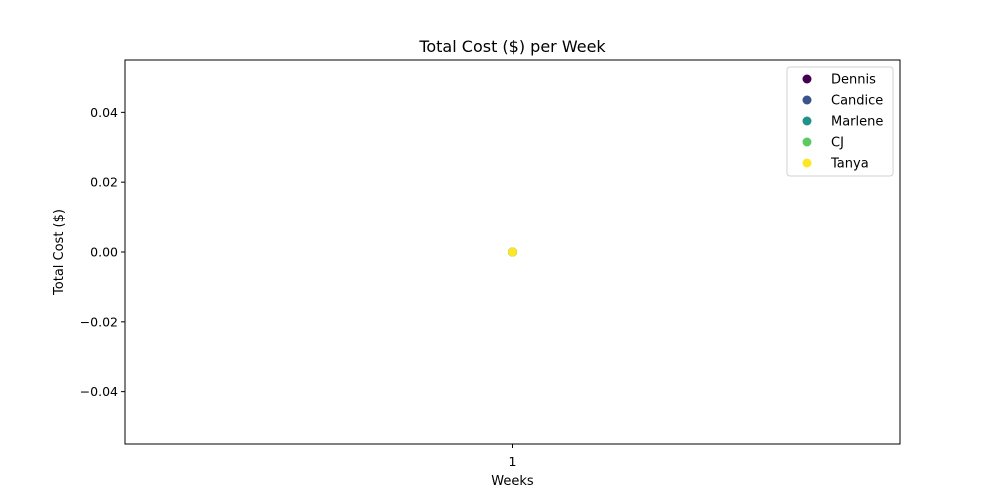  Describe the element at coordinates (837, 143) in the screenshot. I see `legend-label-cj: CJ` at that location.